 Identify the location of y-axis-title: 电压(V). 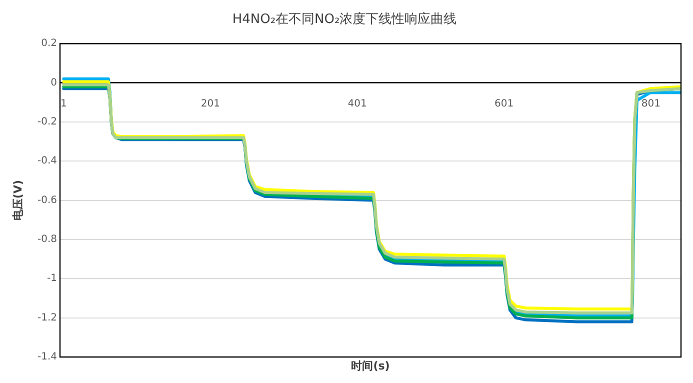
(17, 200).